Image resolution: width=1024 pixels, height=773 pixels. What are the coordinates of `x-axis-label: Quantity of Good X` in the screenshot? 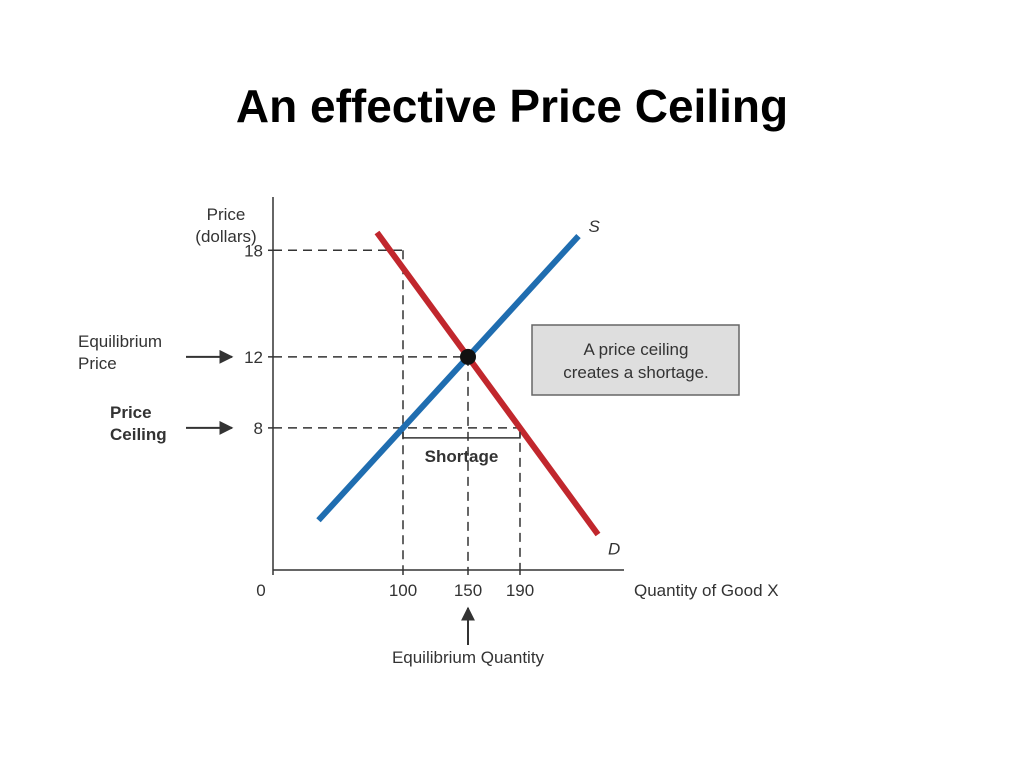 It's located at (706, 590).